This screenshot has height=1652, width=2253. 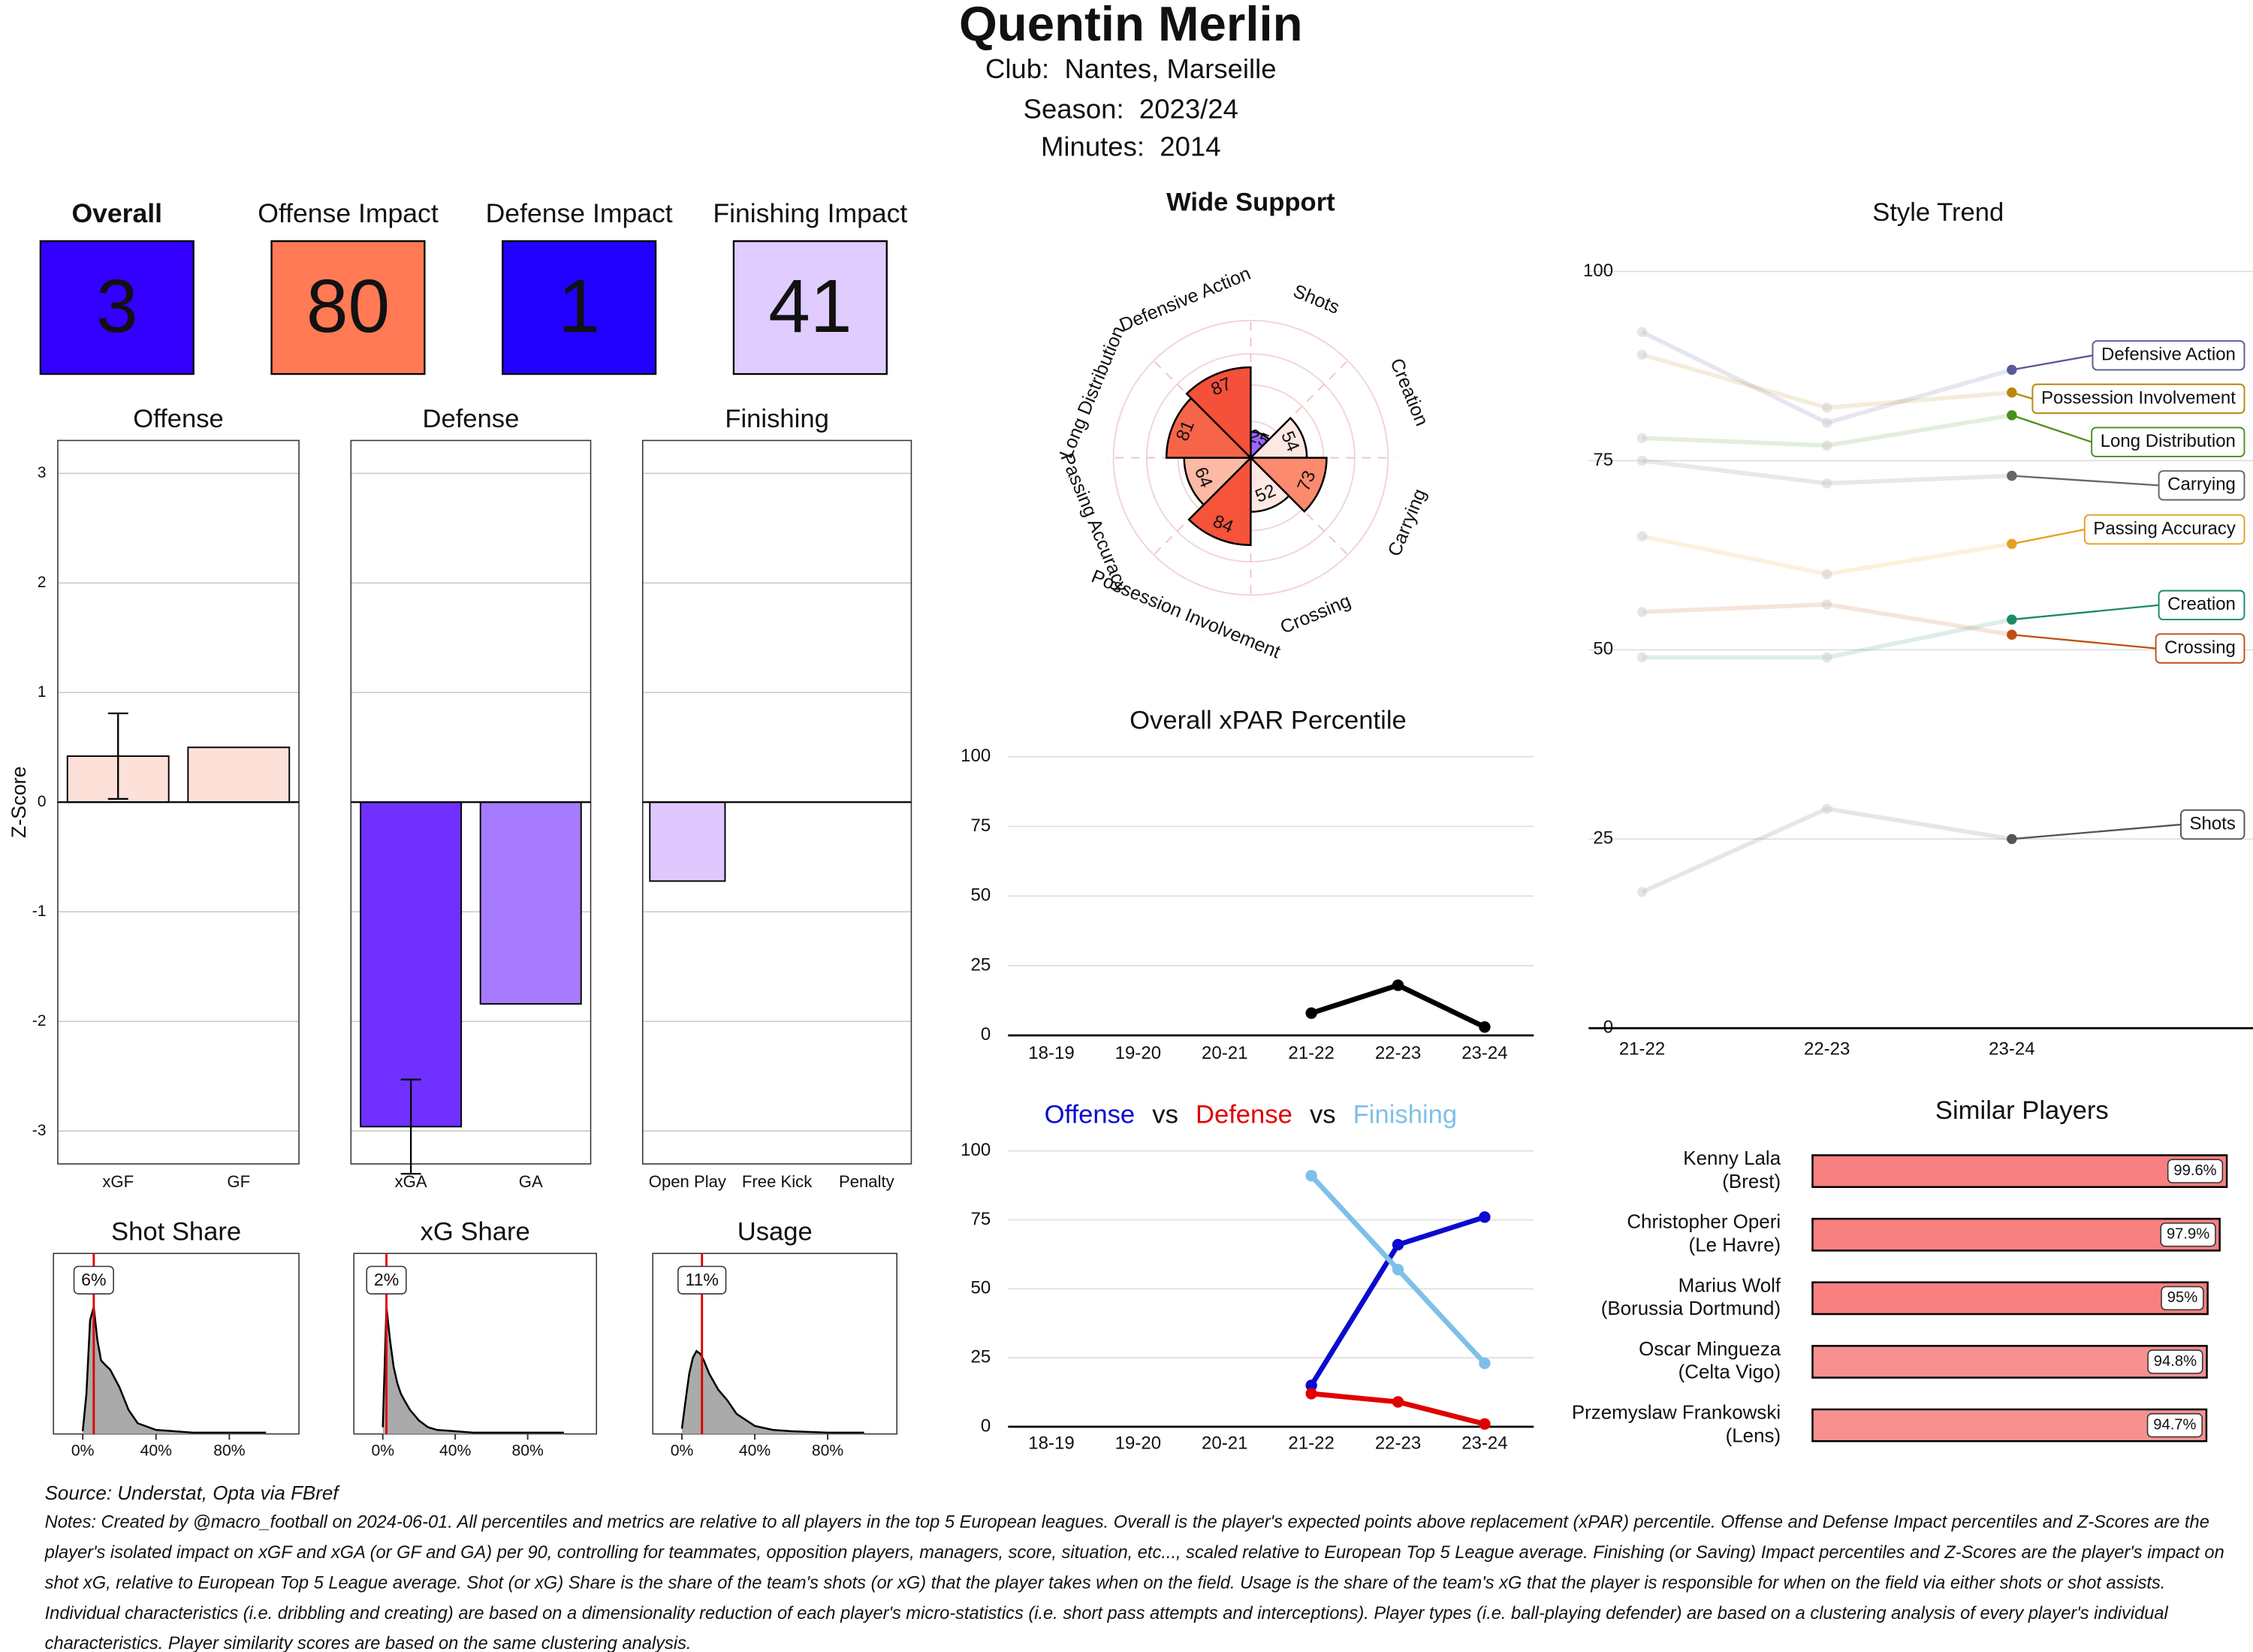 I want to click on panel-title: Offense, so click(x=179, y=419).